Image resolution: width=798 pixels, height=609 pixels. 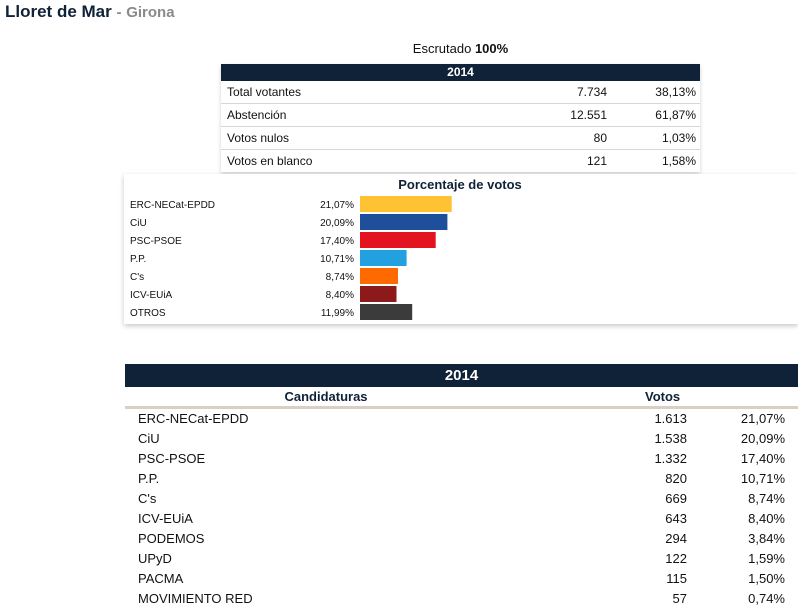 I want to click on bar-value-label: 17,40%, so click(x=337, y=241).